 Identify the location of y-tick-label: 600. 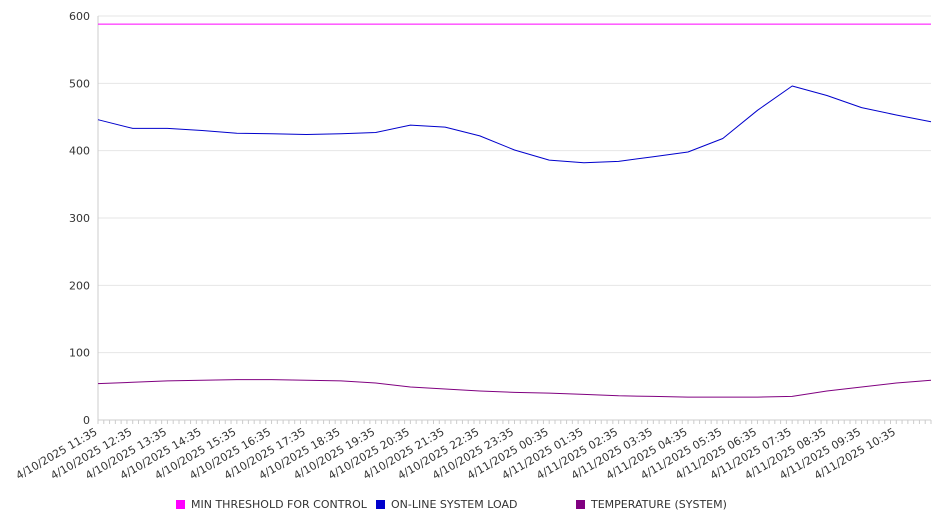
(79, 16).